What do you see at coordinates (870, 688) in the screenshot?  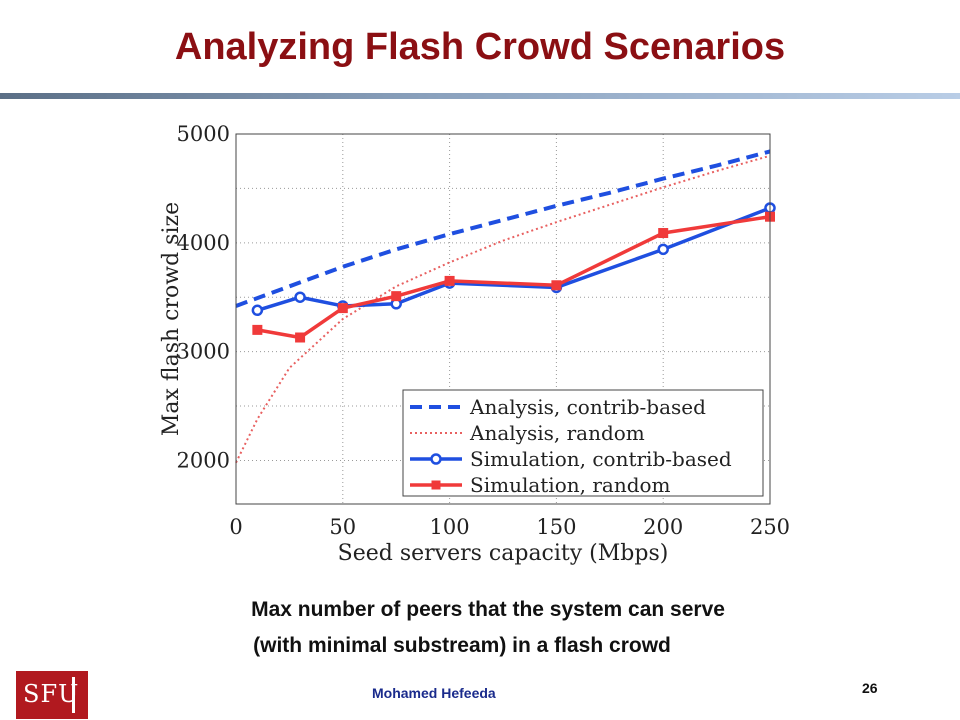 I see `page-number: 26` at bounding box center [870, 688].